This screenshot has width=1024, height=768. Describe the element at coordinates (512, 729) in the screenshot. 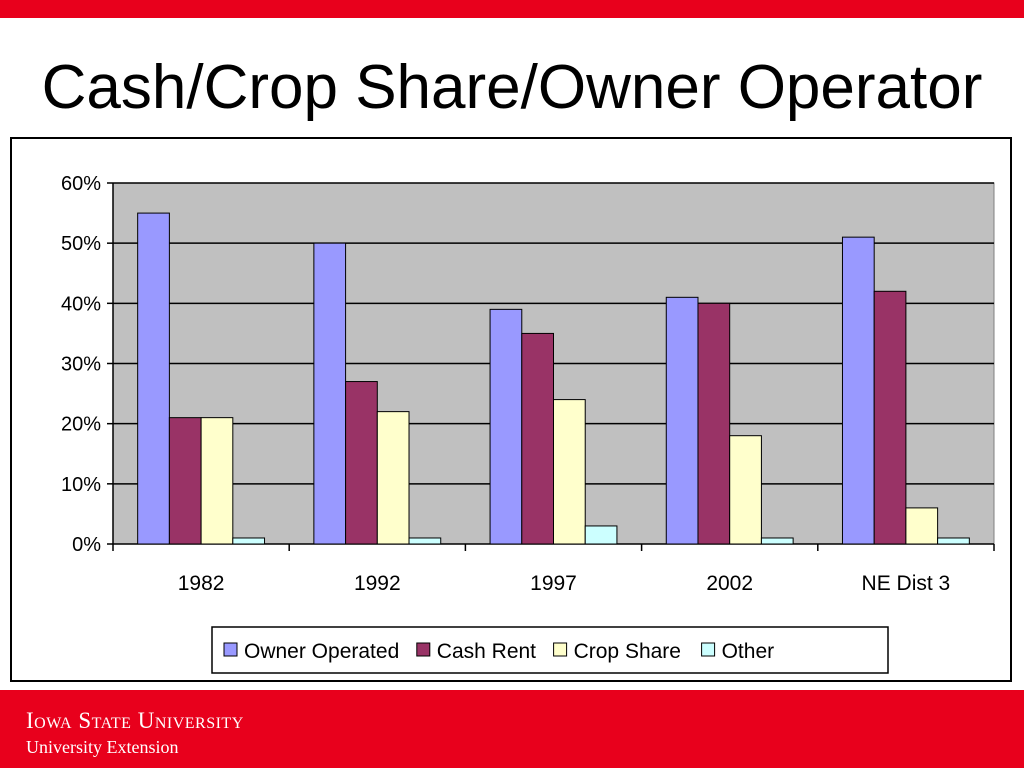

I see `footer-bar` at that location.